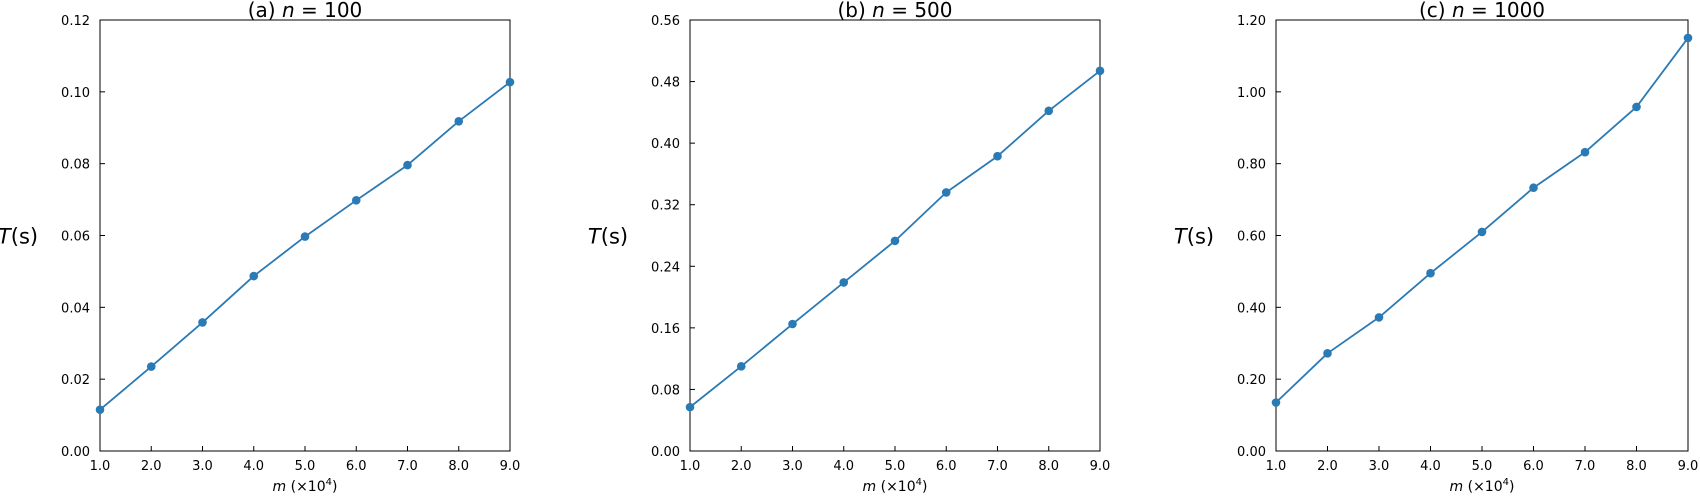  I want to click on chart-title: (b) n = 500, so click(894, 11).